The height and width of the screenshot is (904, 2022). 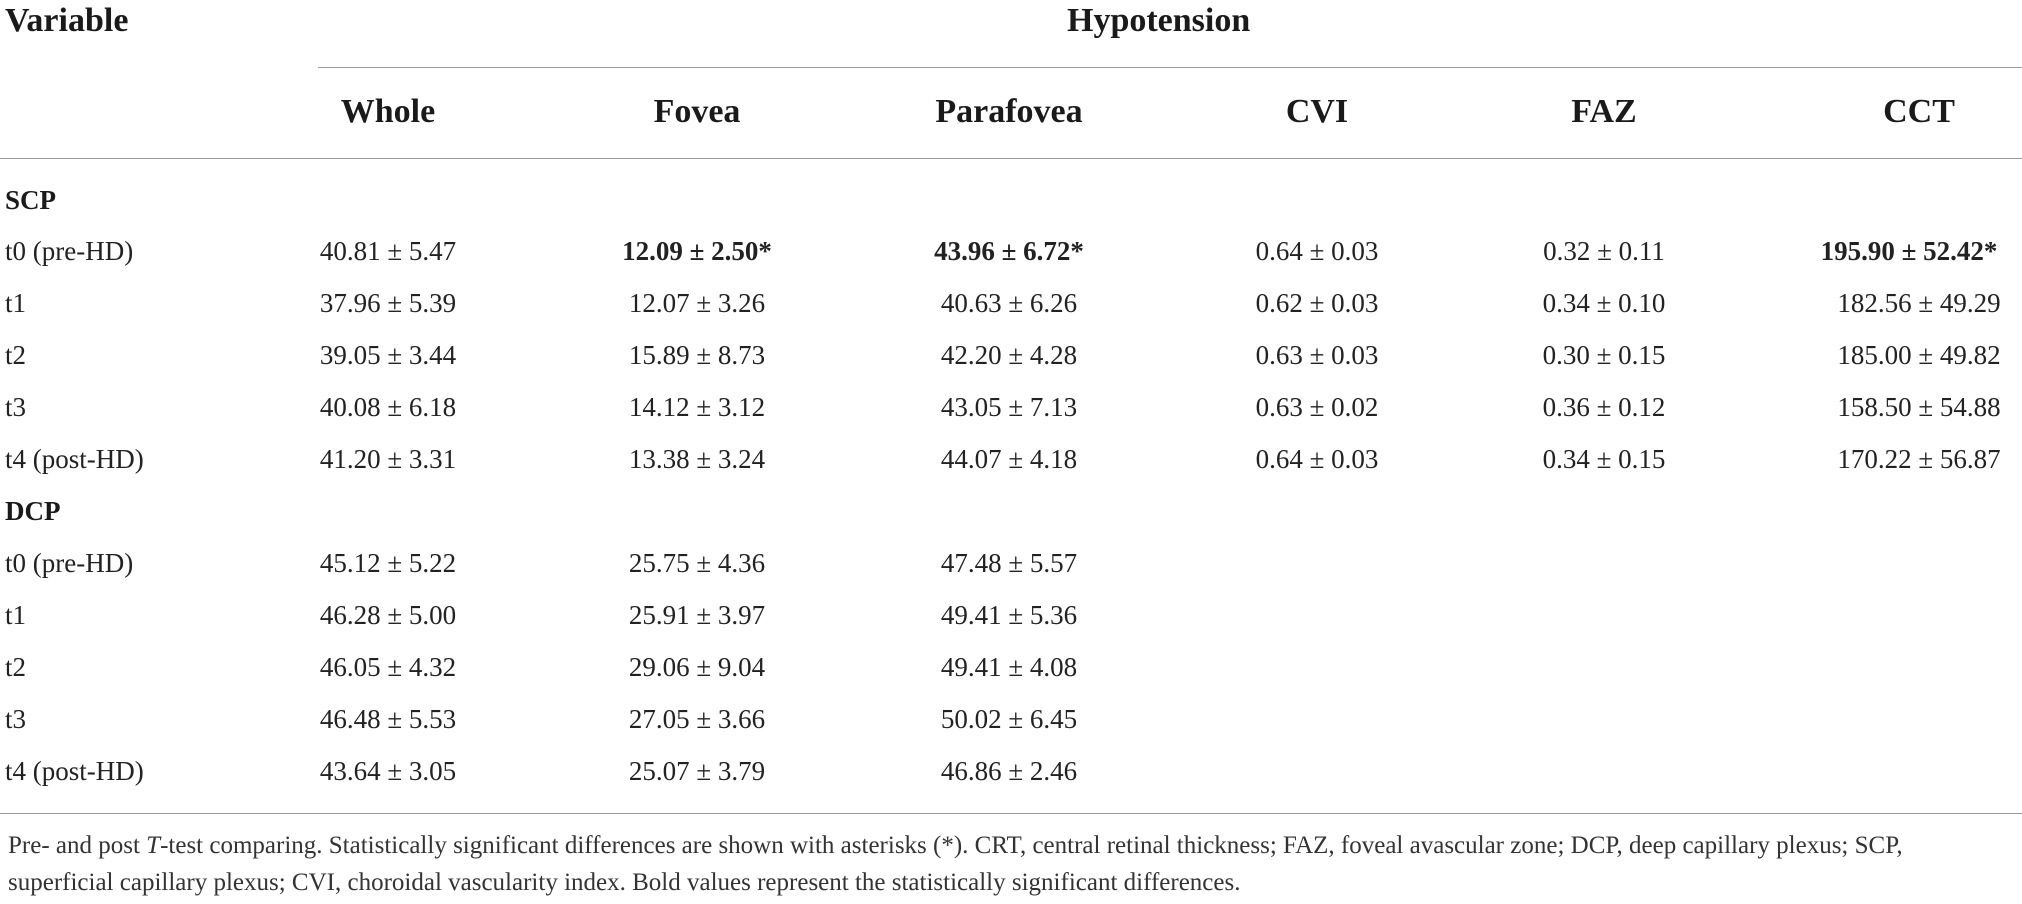 What do you see at coordinates (697, 615) in the screenshot?
I see `cell-fovea: 25.91 ± 3.97` at bounding box center [697, 615].